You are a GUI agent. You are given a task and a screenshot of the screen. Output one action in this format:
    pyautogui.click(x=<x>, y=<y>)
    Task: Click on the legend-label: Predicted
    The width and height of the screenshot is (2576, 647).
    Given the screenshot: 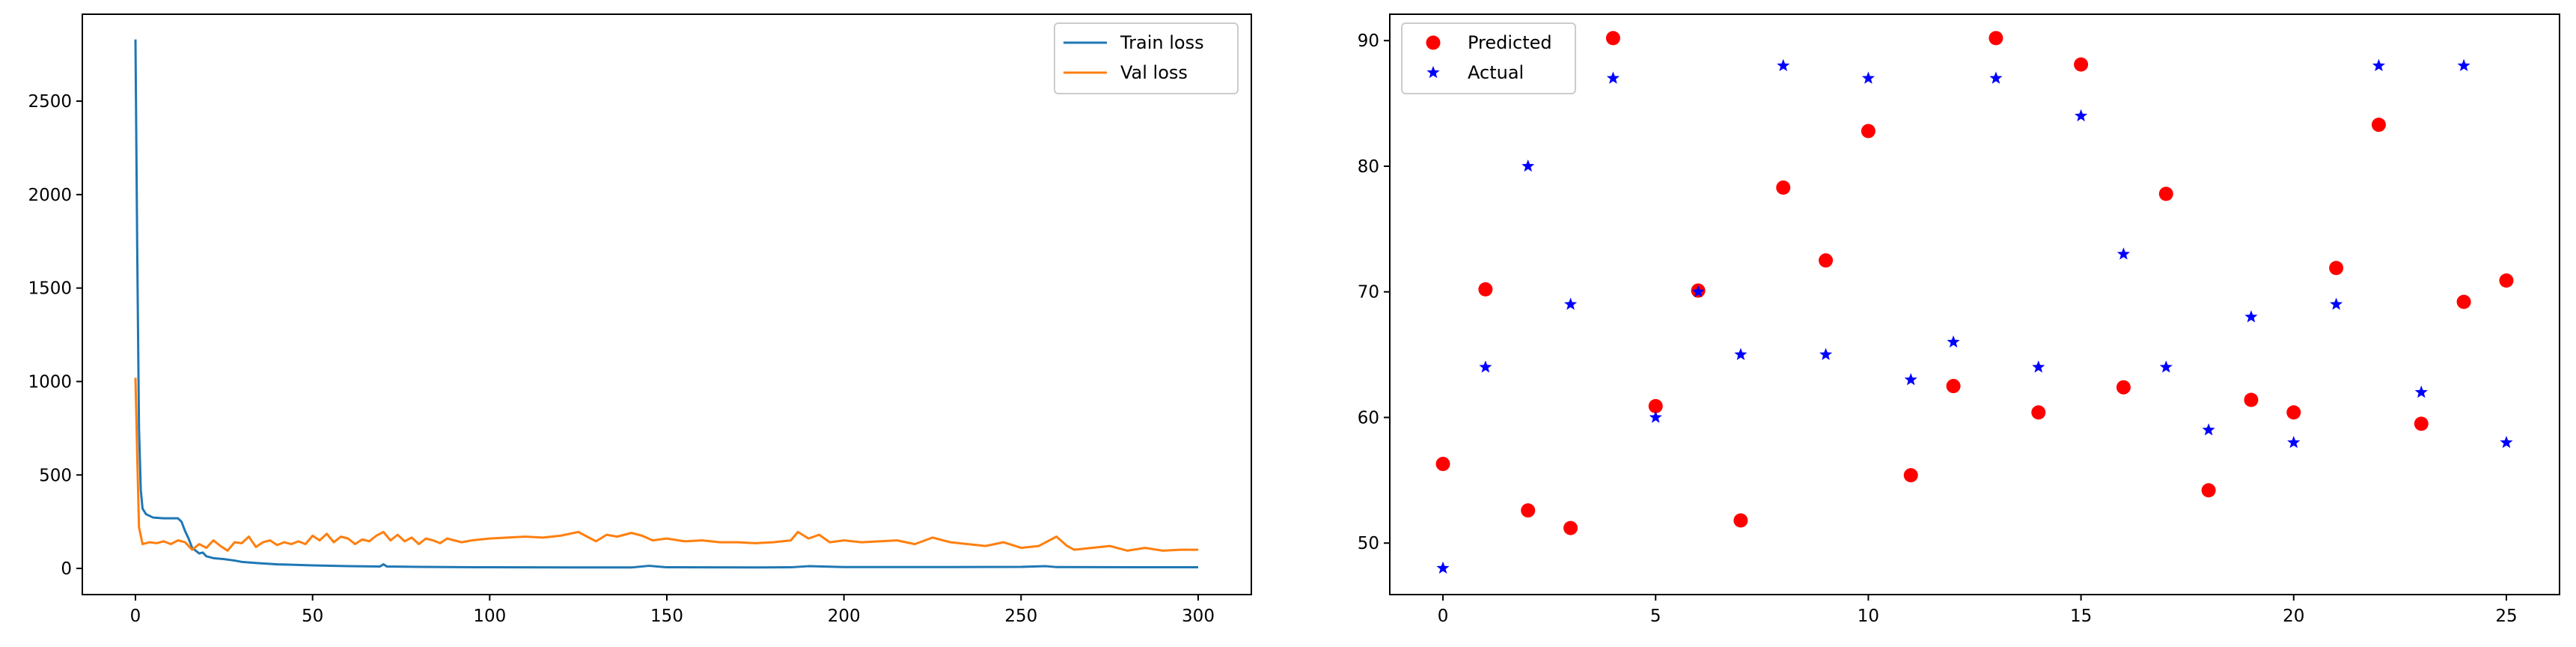 What is the action you would take?
    pyautogui.click(x=1510, y=42)
    